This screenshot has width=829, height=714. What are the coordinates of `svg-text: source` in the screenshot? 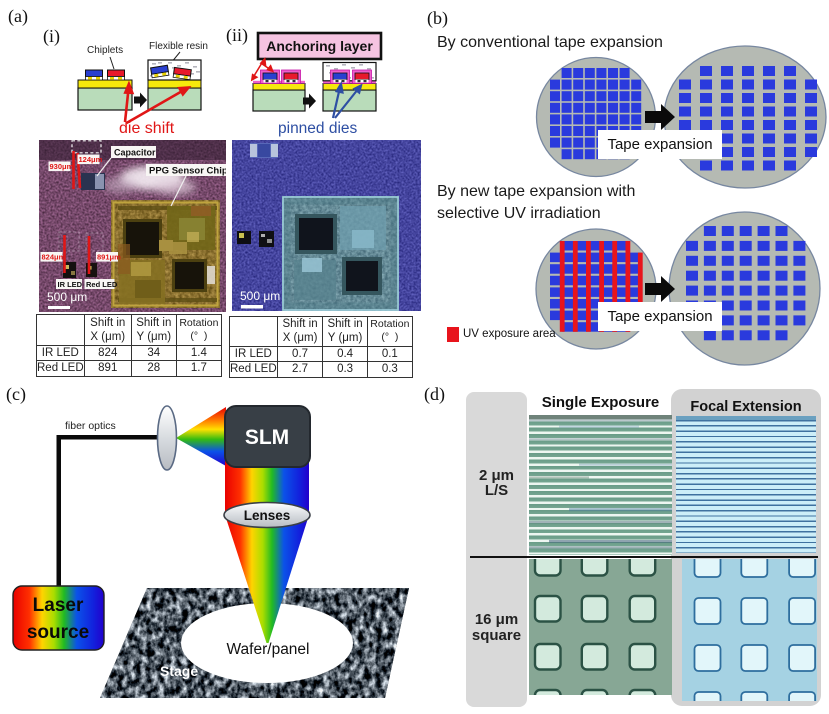 It's located at (58, 632).